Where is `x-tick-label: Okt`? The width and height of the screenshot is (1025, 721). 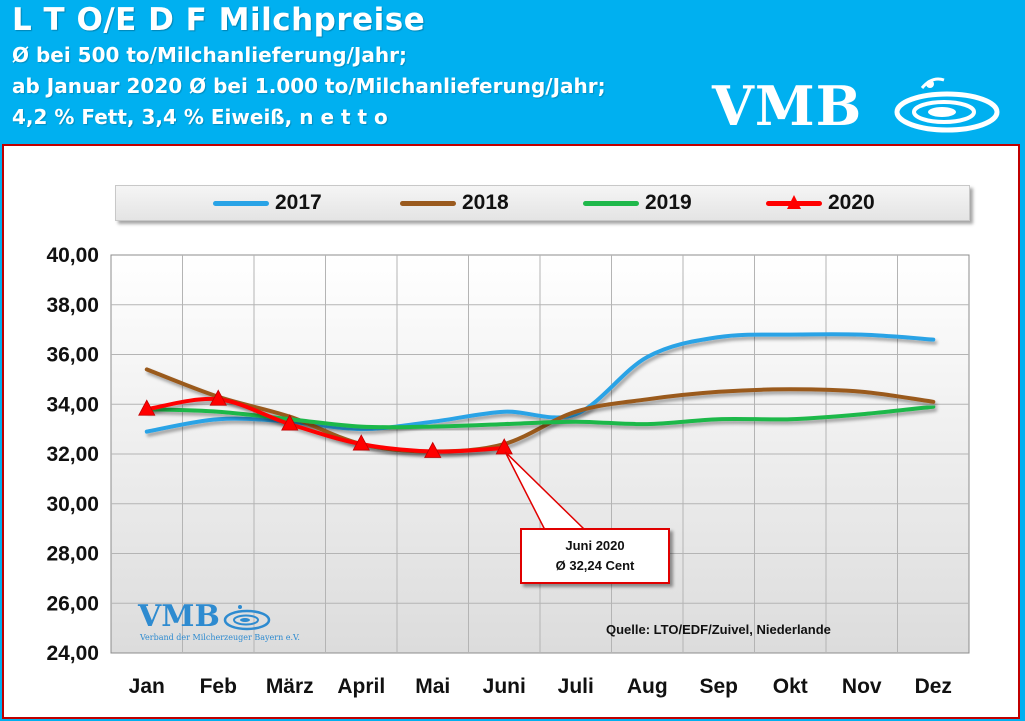
x-tick-label: Okt is located at coordinates (790, 686).